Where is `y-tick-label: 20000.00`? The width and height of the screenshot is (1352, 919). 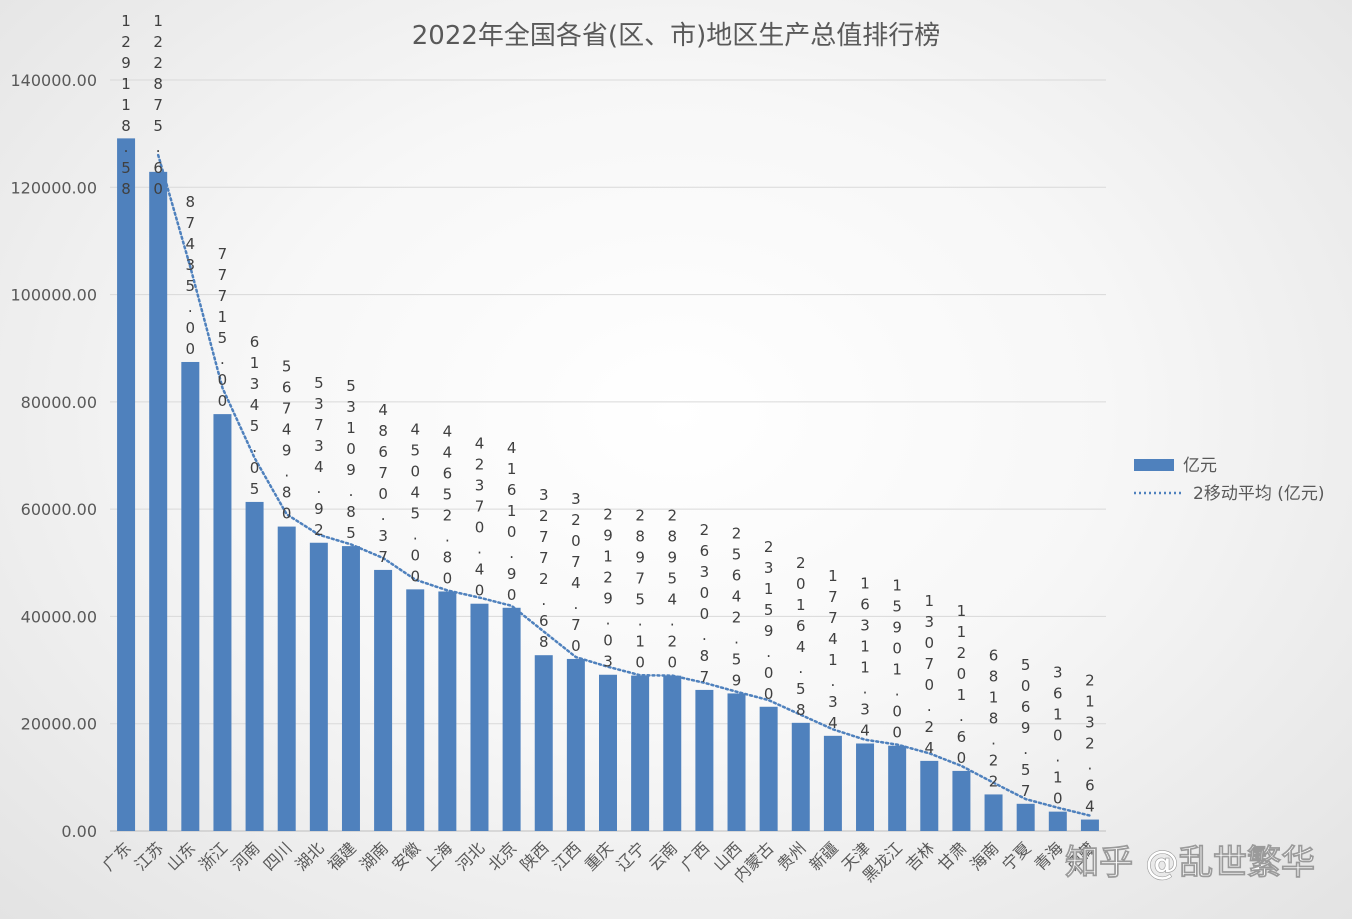
y-tick-label: 20000.00 is located at coordinates (59, 724).